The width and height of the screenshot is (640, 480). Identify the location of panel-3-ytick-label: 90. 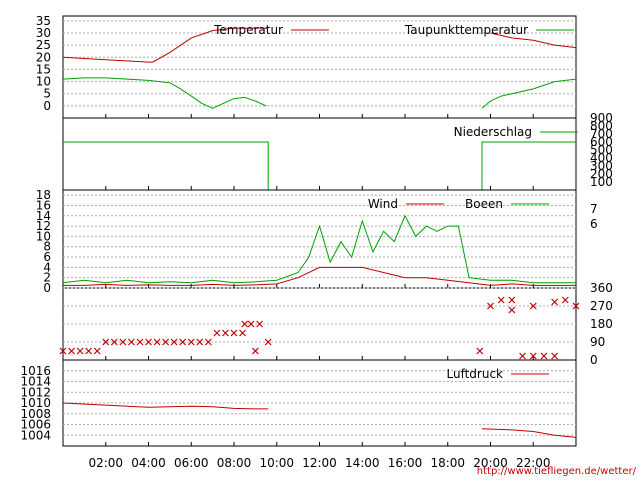
(597, 342).